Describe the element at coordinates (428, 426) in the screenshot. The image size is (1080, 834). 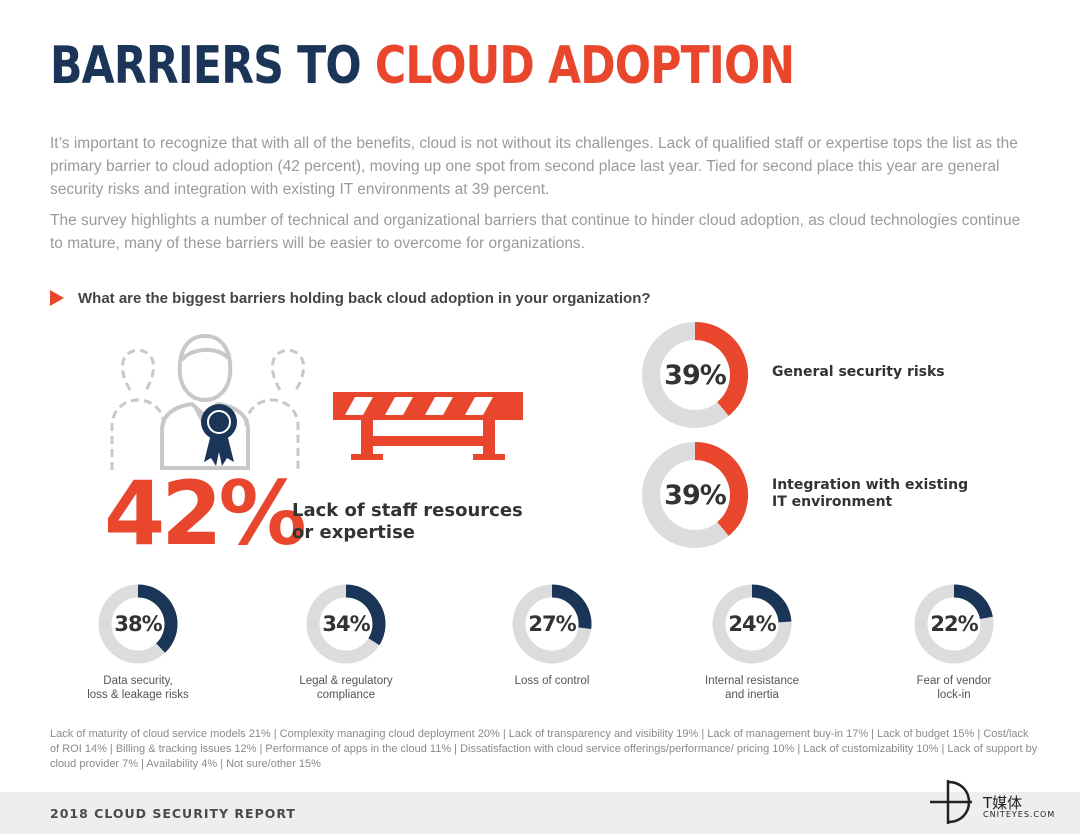
I see `road-barrier-icon` at that location.